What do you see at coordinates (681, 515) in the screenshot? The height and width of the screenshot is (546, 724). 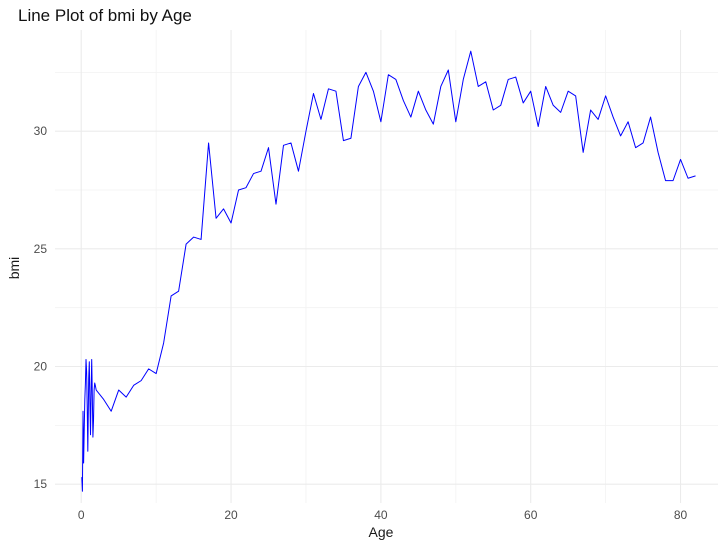 I see `x-tick-label: 80` at bounding box center [681, 515].